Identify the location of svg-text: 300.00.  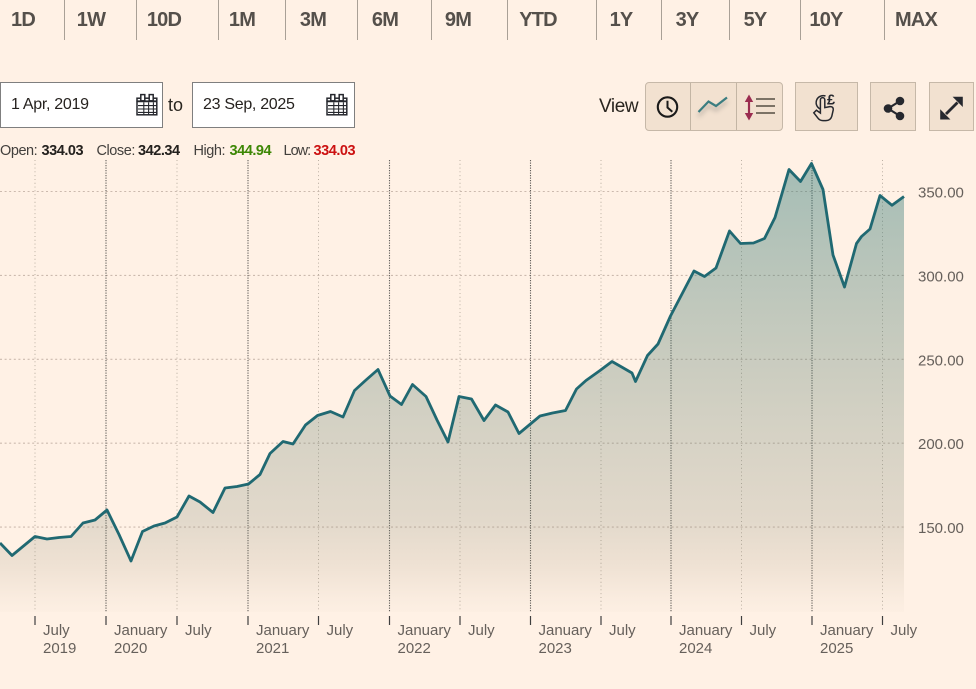
(941, 276).